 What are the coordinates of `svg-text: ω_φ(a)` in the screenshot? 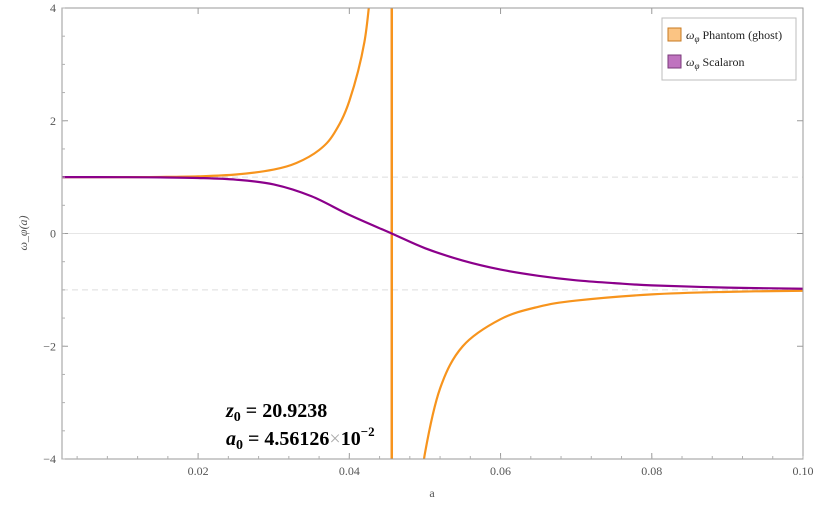 It's located at (23, 232).